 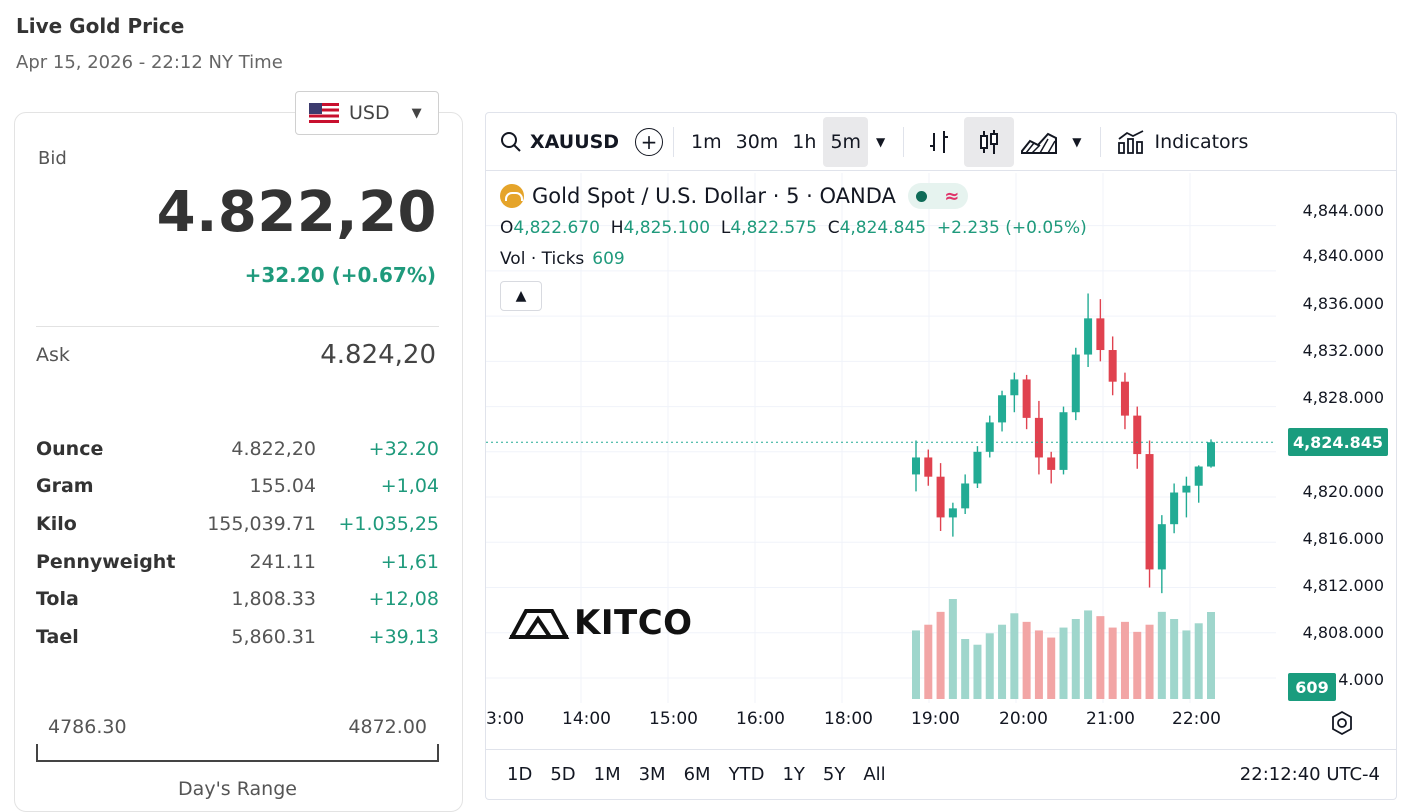 What do you see at coordinates (56, 523) in the screenshot?
I see `unit-name: Kilo` at bounding box center [56, 523].